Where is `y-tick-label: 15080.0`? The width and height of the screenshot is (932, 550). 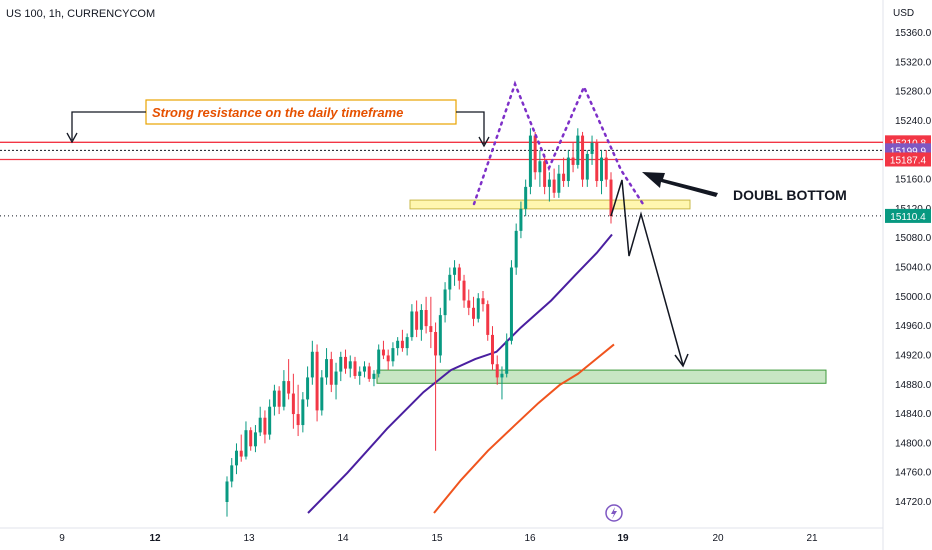 y-tick-label: 15080.0 is located at coordinates (913, 238).